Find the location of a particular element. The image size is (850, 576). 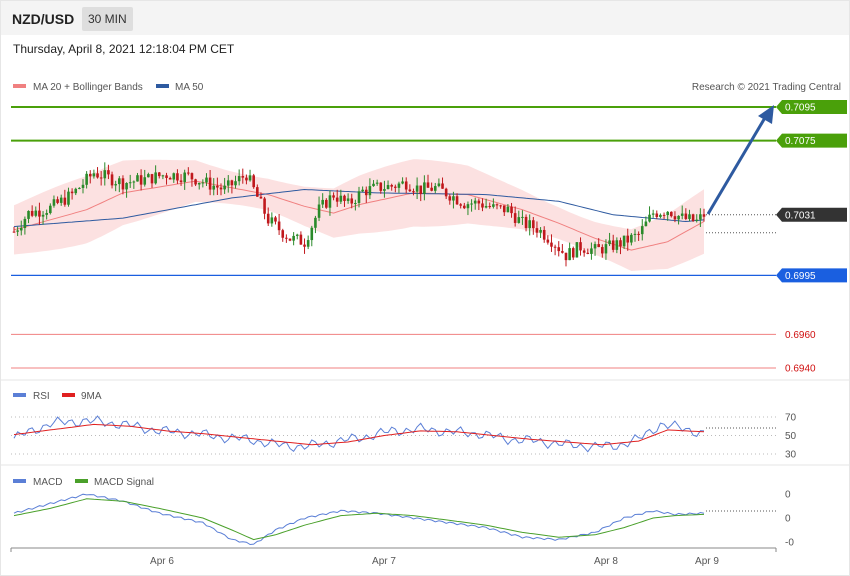

ma20-legend-swatch is located at coordinates (19, 86).